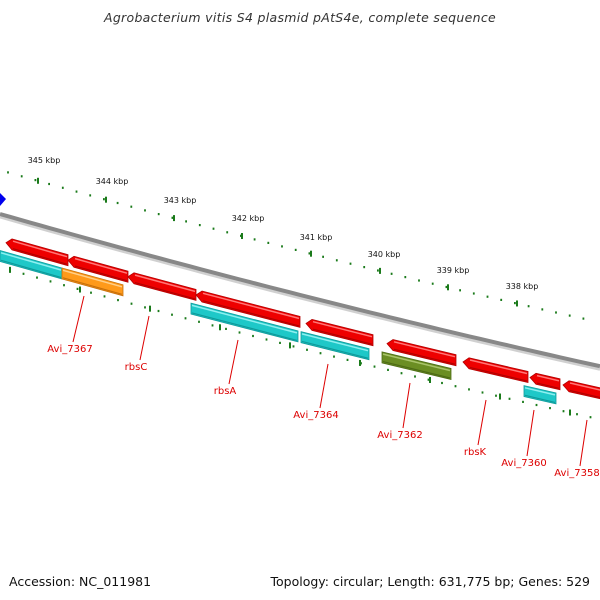 This screenshot has height=600, width=600. I want to click on gene-label: rbsC, so click(136, 367).